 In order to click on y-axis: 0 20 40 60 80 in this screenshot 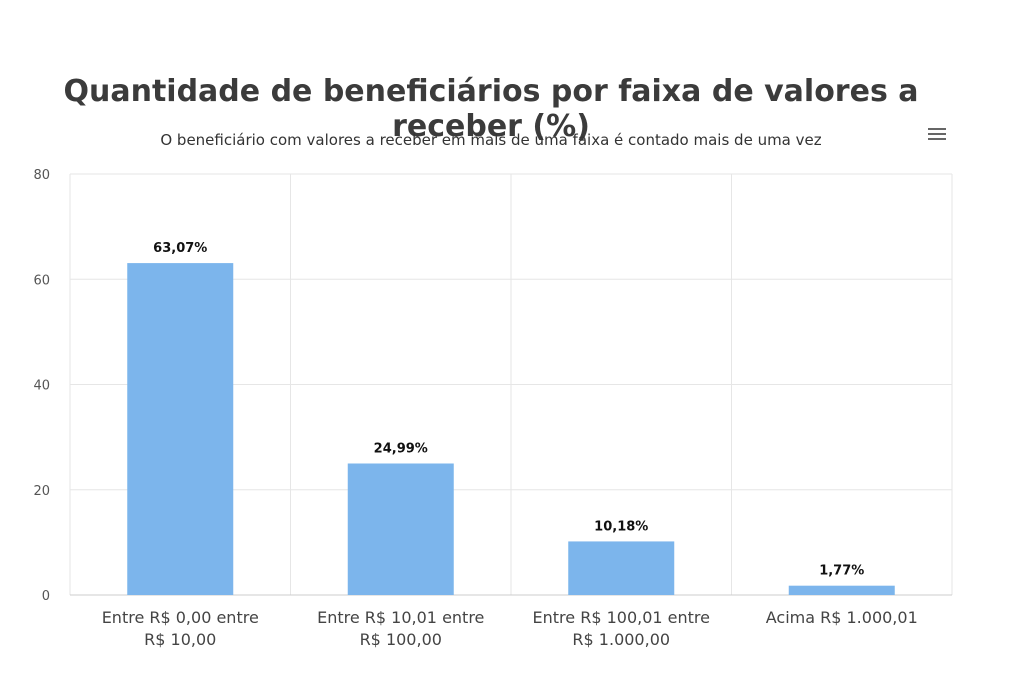, I will do `click(41, 386)`.